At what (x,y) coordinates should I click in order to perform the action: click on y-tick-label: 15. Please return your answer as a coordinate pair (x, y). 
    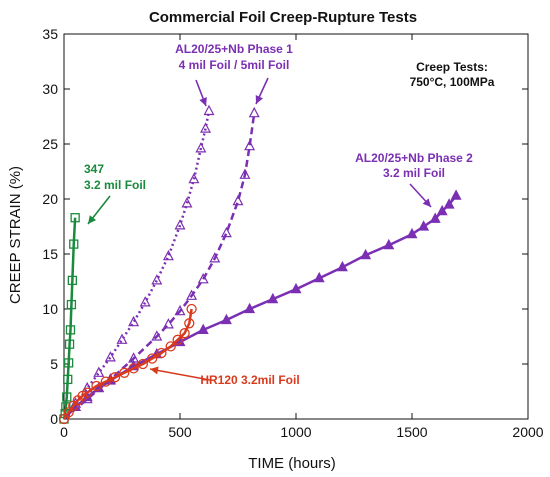
    Looking at the image, I should click on (50, 254).